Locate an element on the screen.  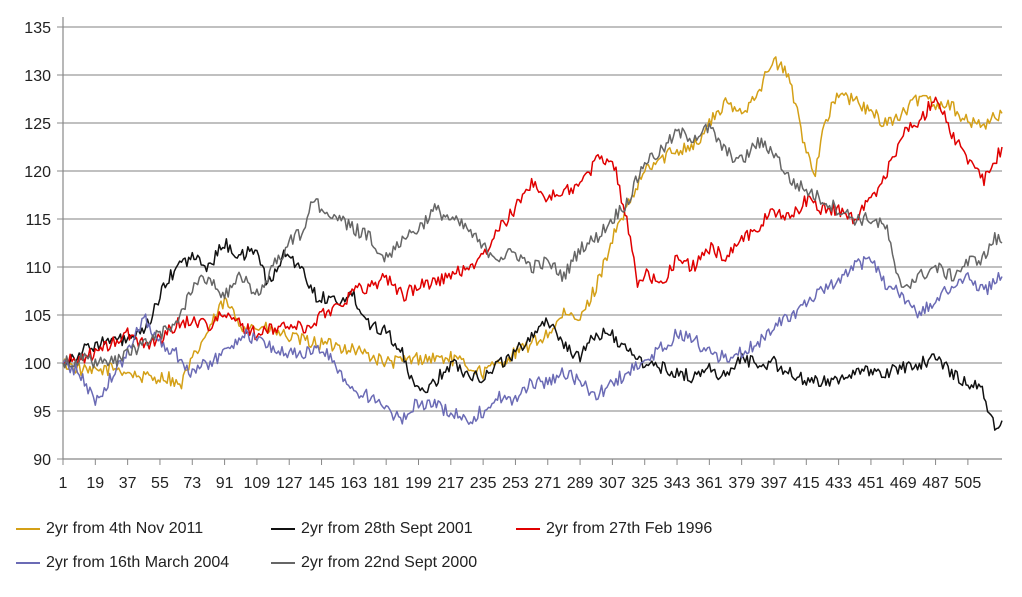
y-tick-label-130: 130 is located at coordinates (37, 76).